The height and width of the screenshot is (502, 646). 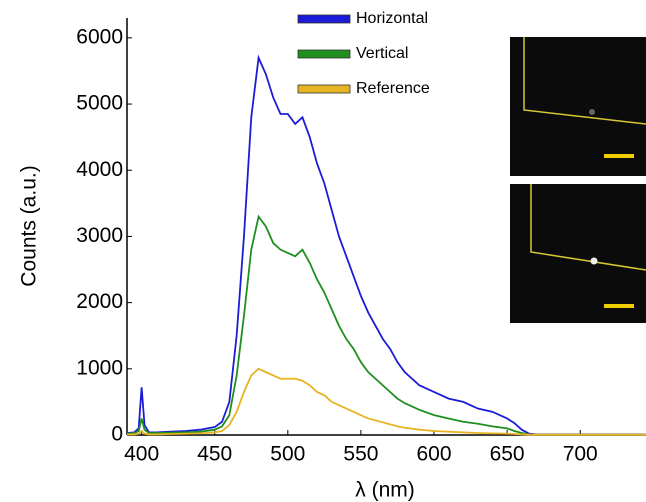 What do you see at coordinates (507, 454) in the screenshot?
I see `x-tick-label: 650` at bounding box center [507, 454].